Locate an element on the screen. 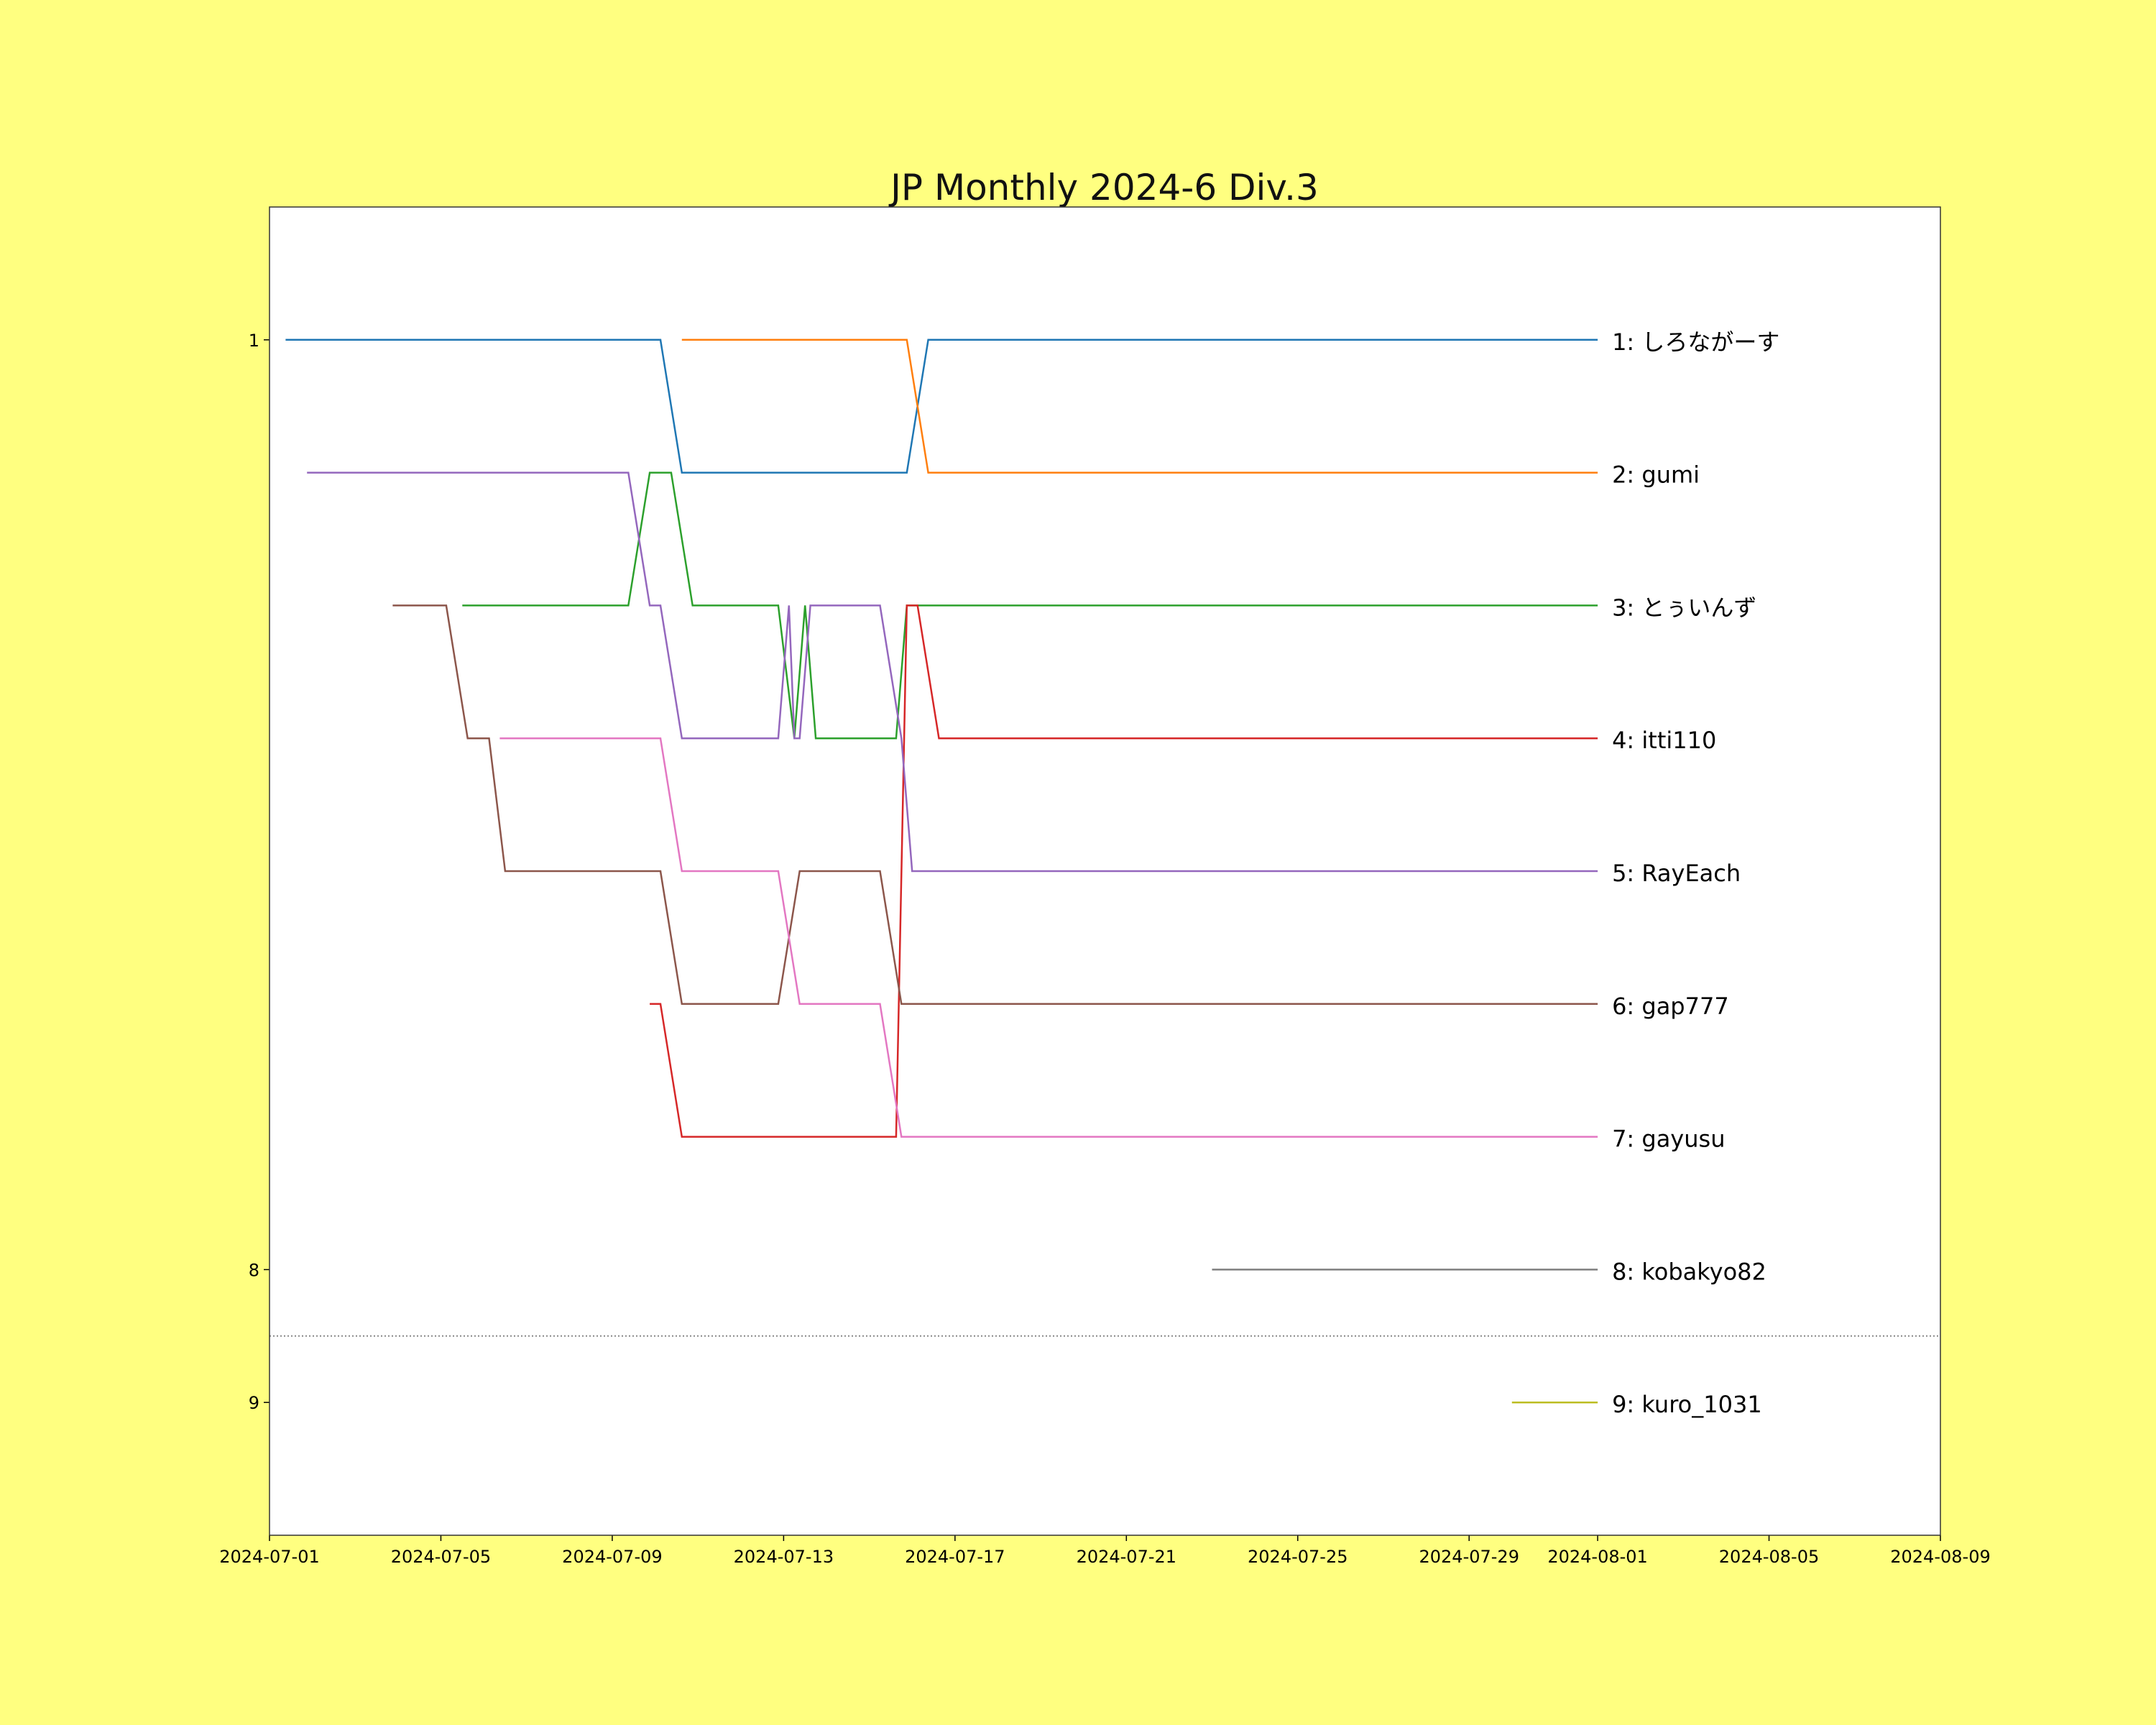  x-tick-label: 2024-07-25 is located at coordinates (1298, 1557).